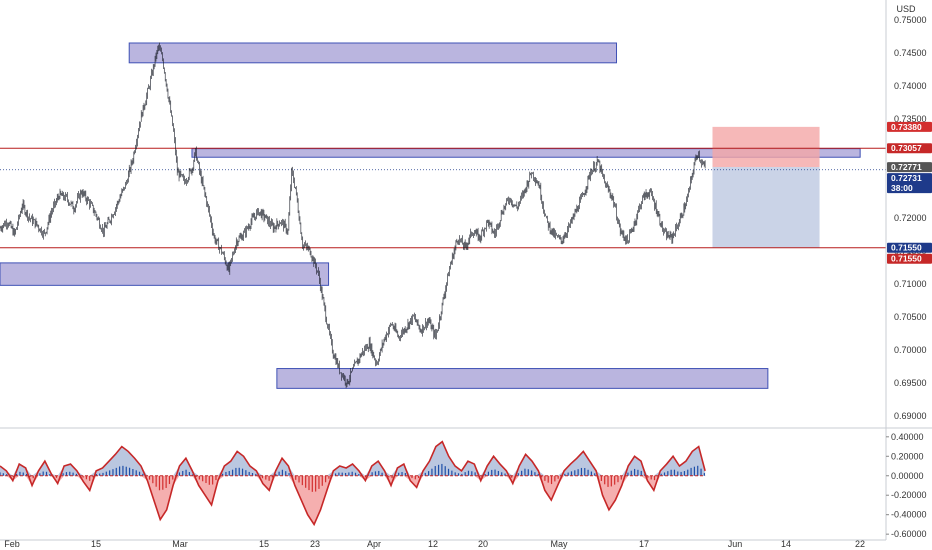  What do you see at coordinates (735, 544) in the screenshot?
I see `time-tick-label: Jun` at bounding box center [735, 544].